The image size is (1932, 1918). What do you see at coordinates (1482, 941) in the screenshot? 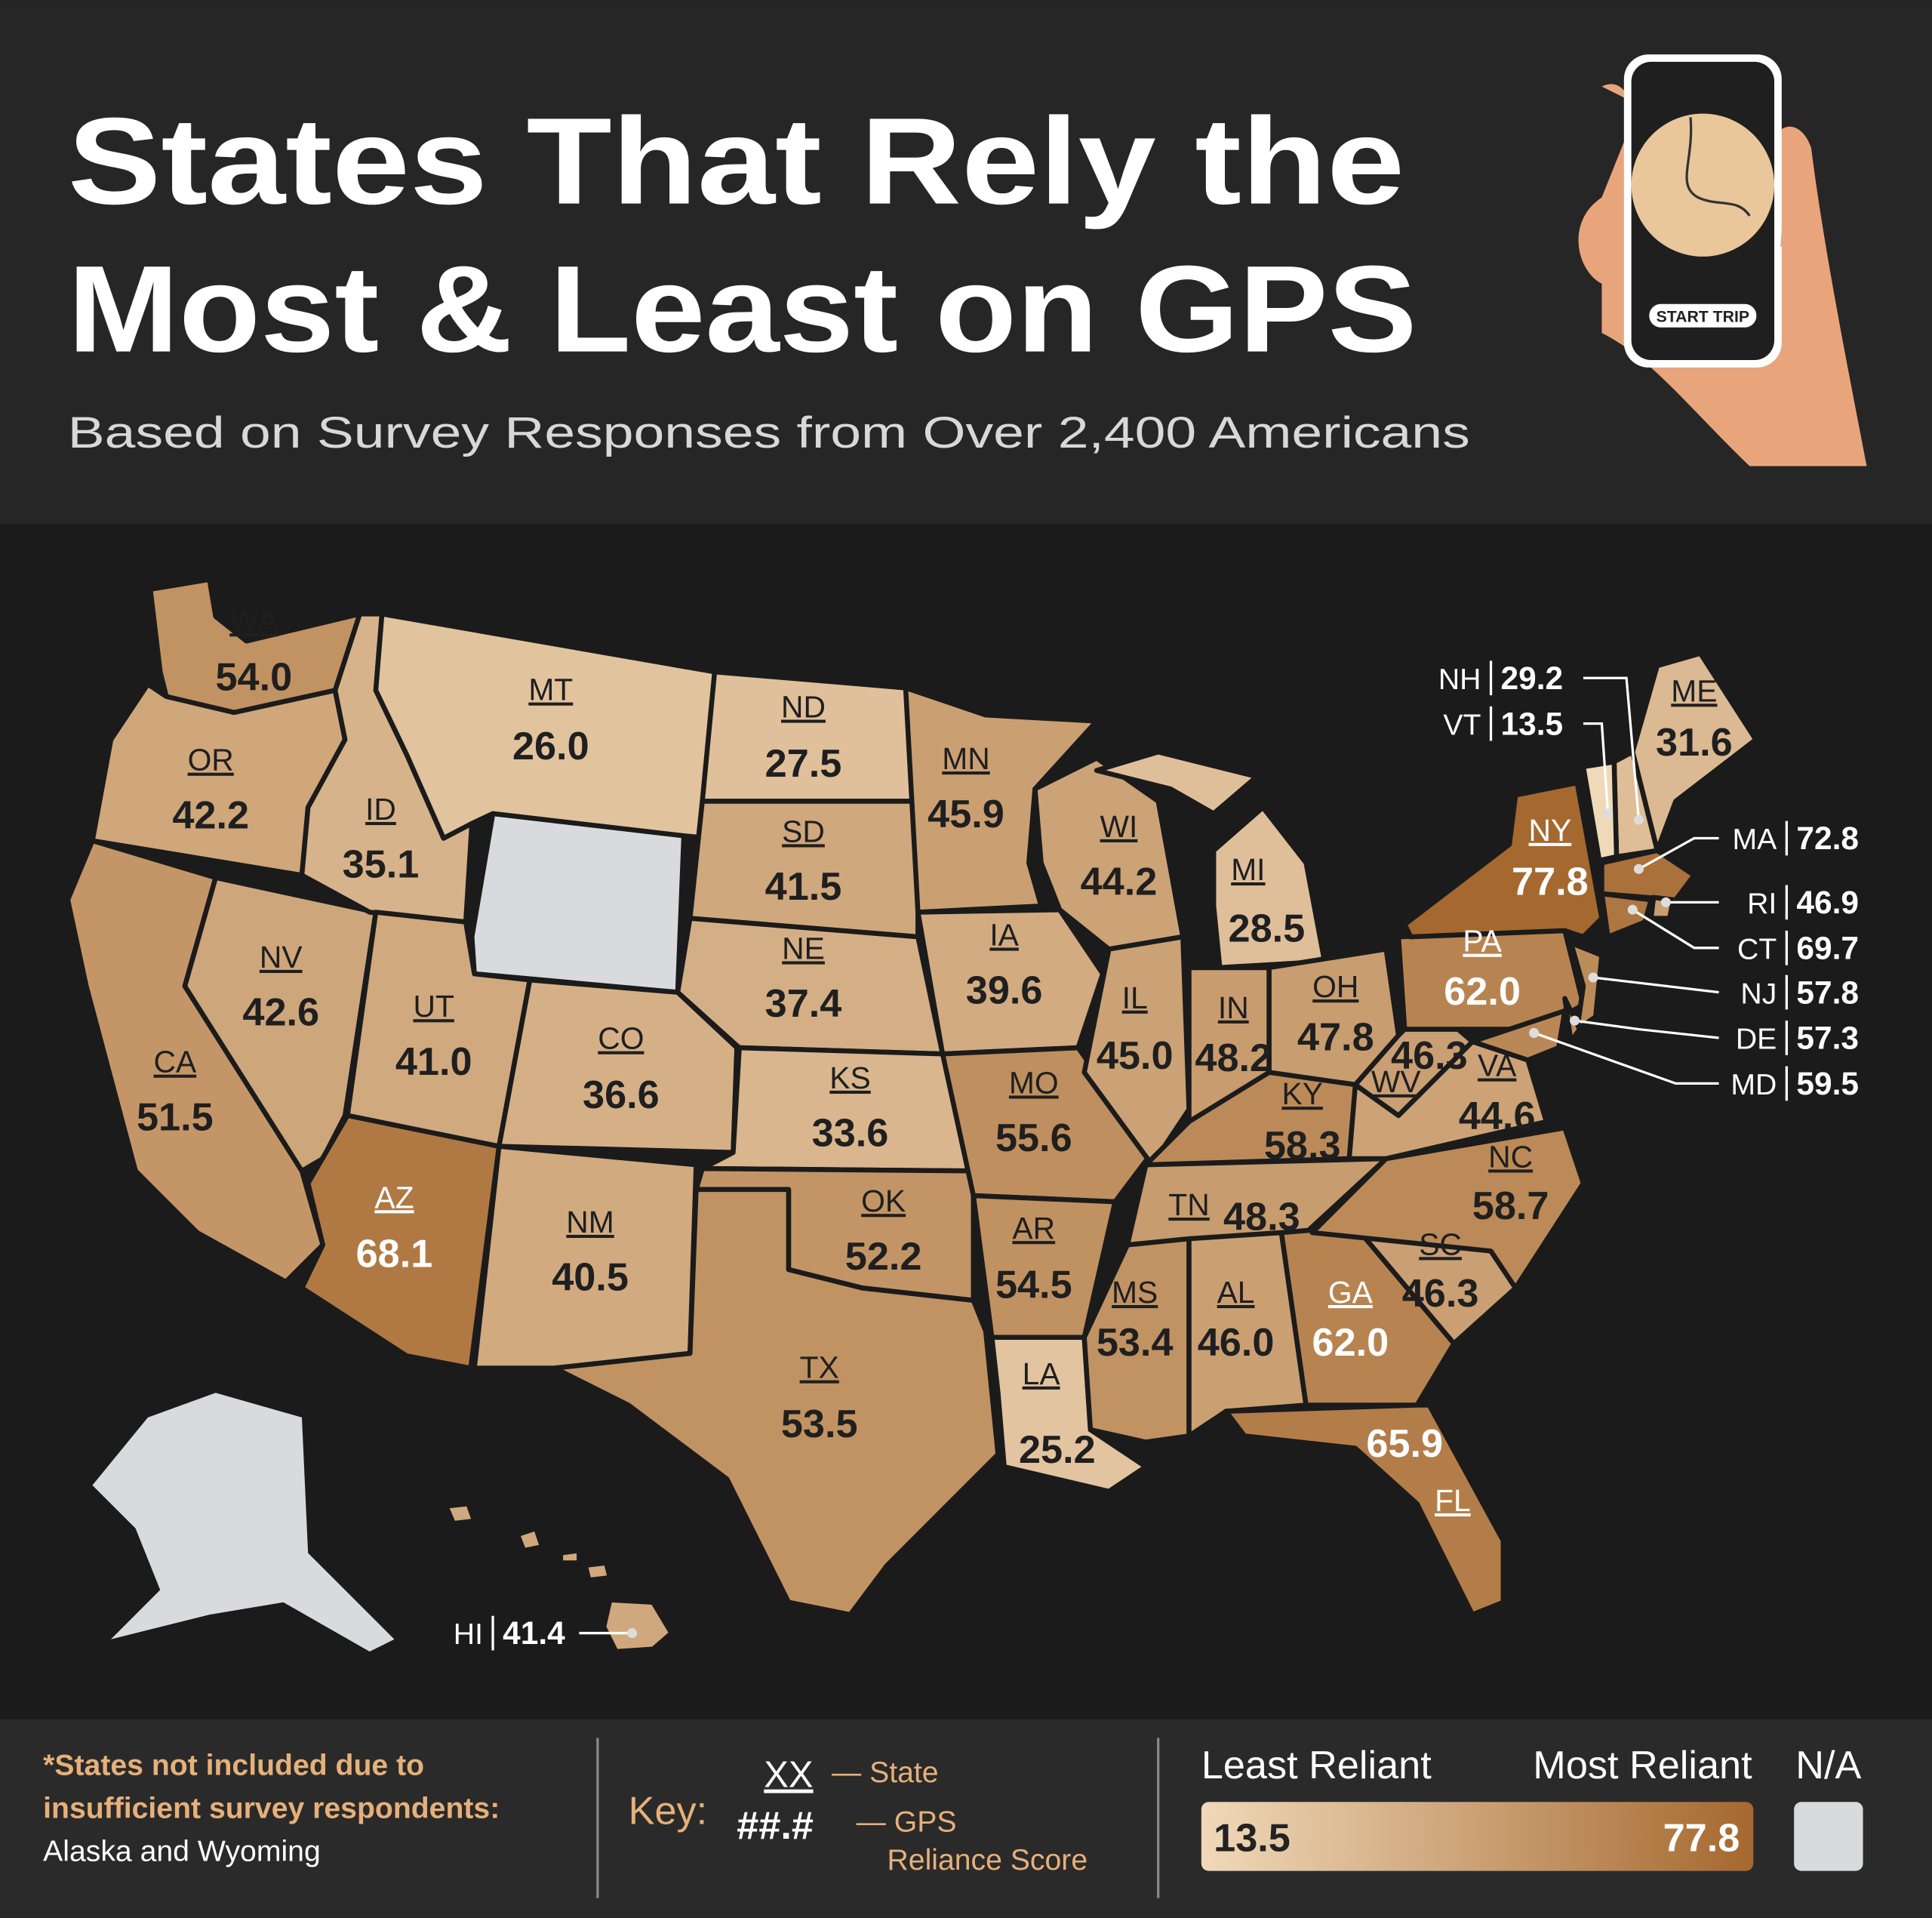
I see `state-abbr: PA` at bounding box center [1482, 941].